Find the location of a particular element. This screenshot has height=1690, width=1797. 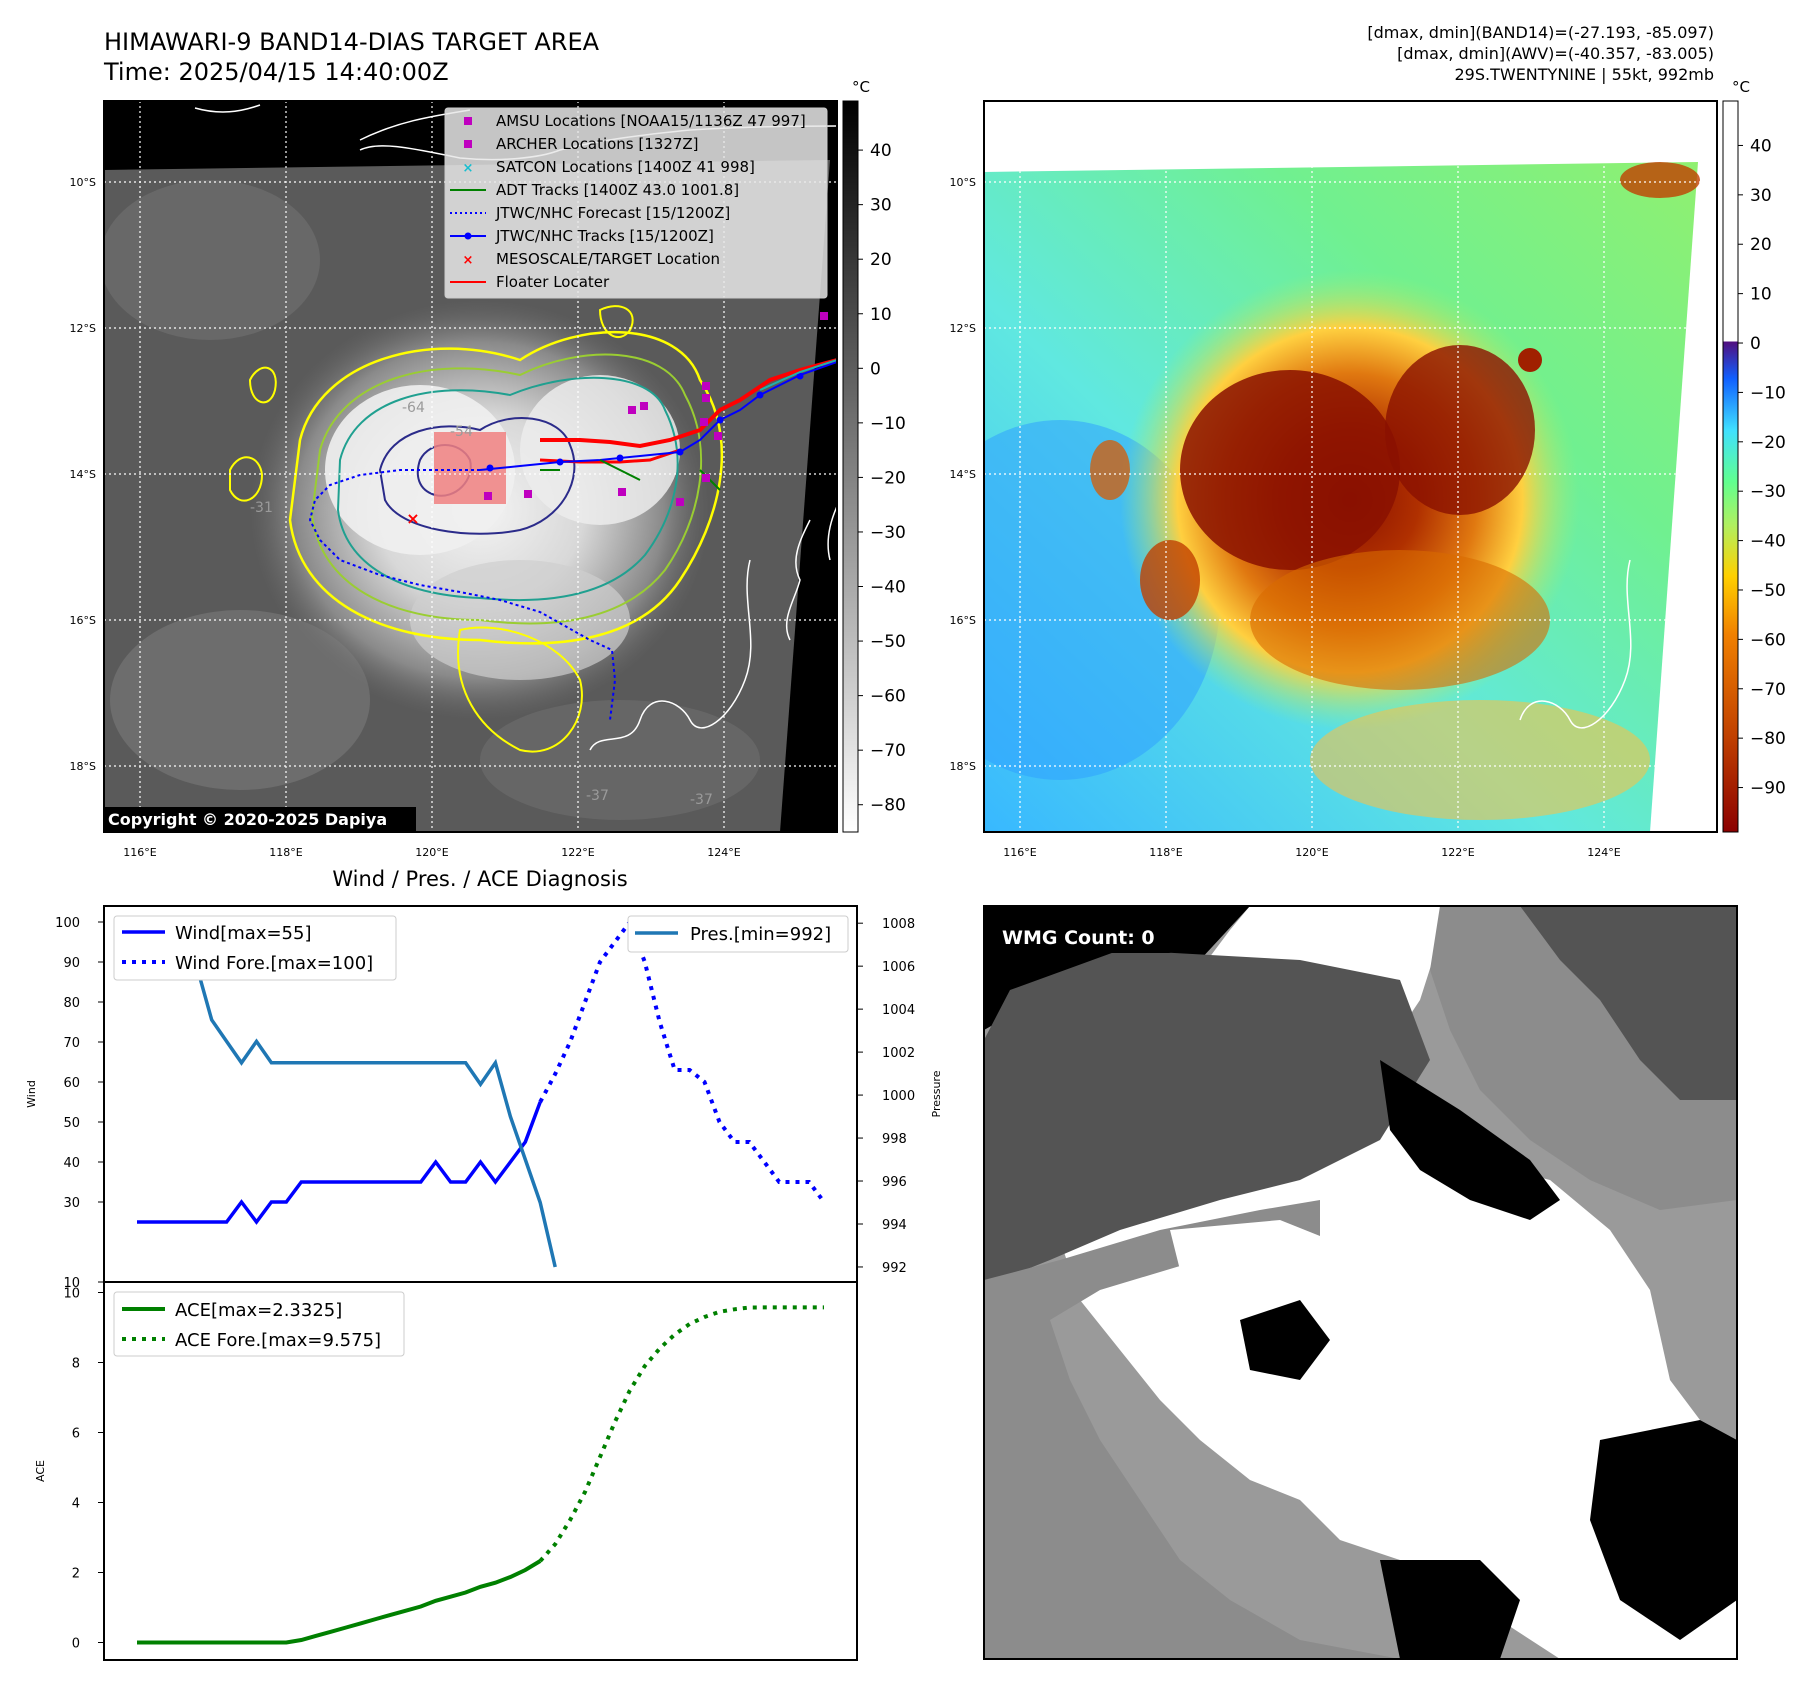

pressure-tick-label: 1006 is located at coordinates (898, 967).